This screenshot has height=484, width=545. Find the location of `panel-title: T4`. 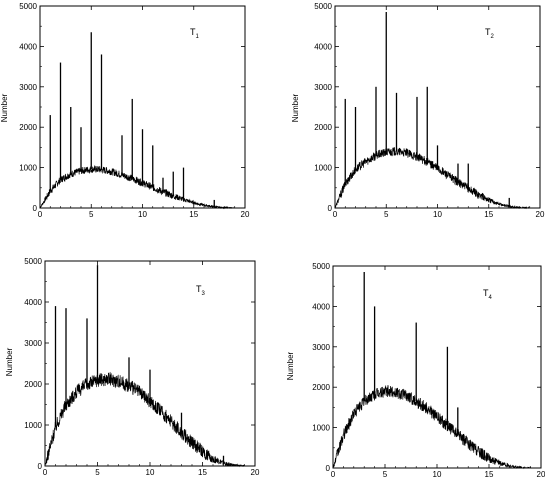

panel-title: T4 is located at coordinates (488, 294).